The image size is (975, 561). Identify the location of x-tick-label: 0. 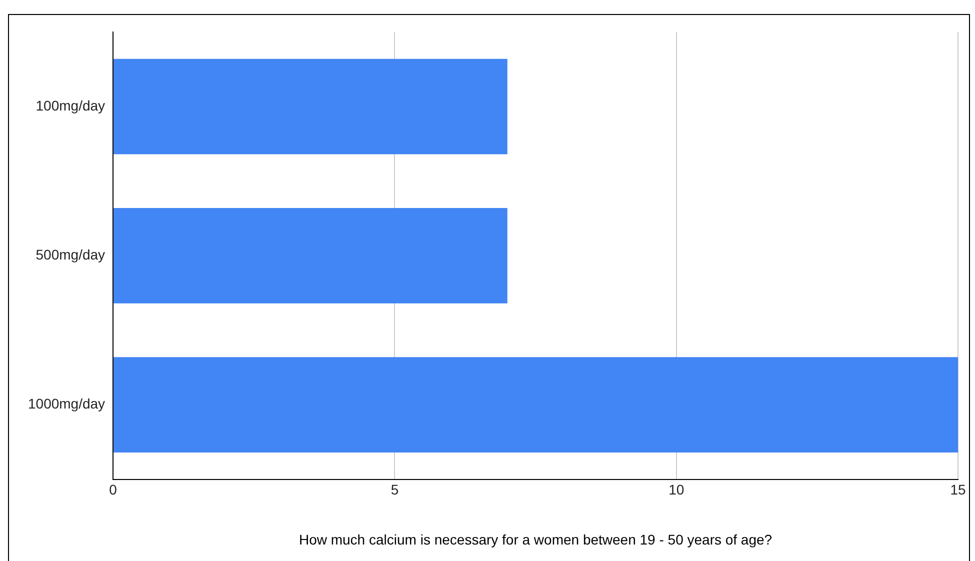
(113, 490).